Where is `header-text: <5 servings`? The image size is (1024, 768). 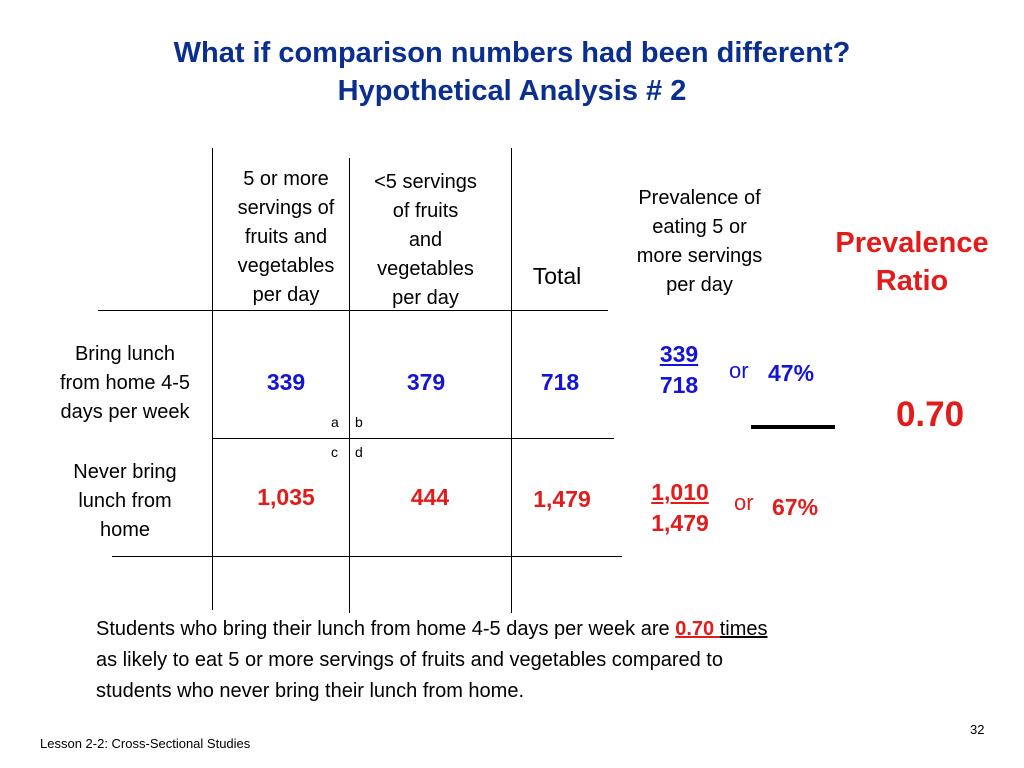
header-text: <5 servings is located at coordinates (425, 182).